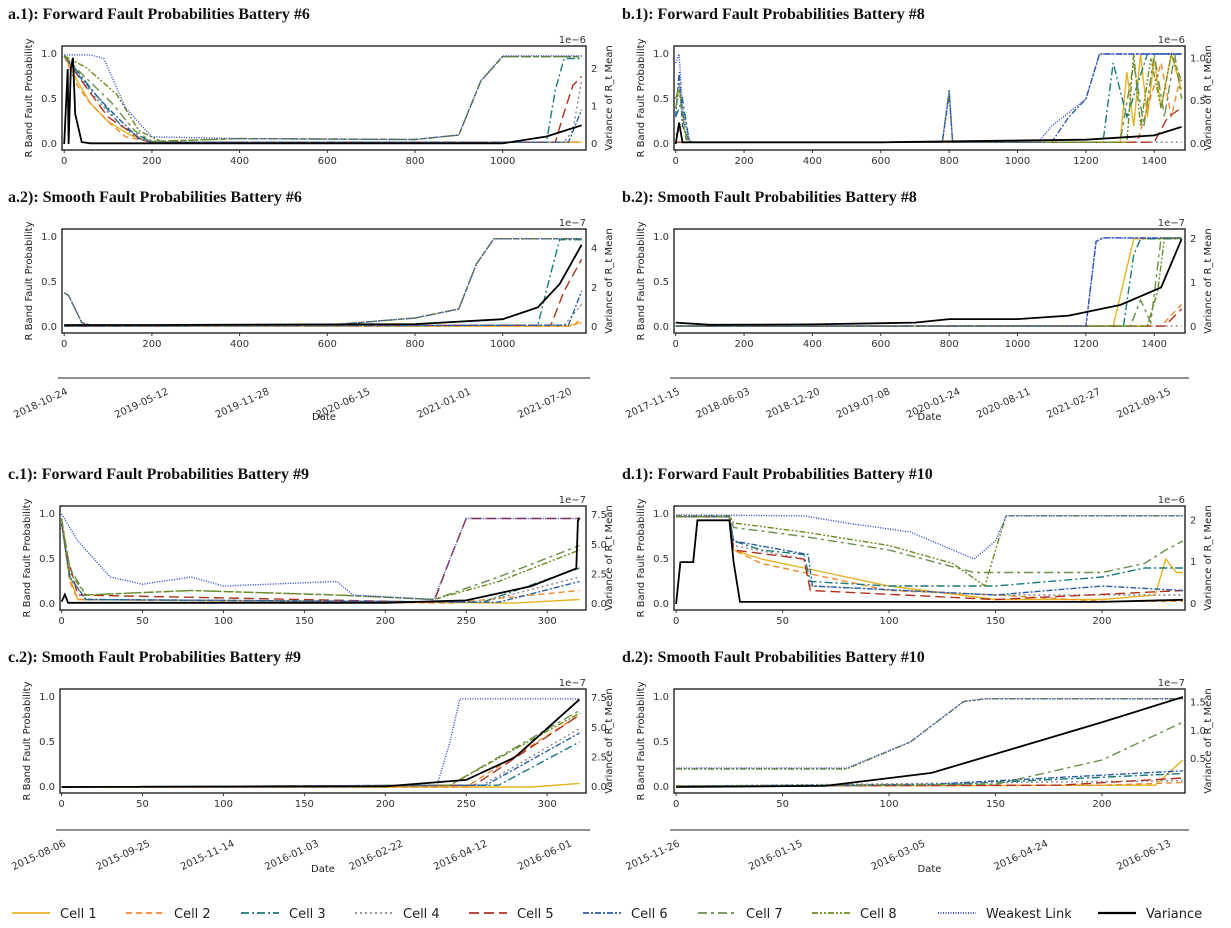  Describe the element at coordinates (207, 855) in the screenshot. I see `date-tick-label: 2015-11-14` at that location.